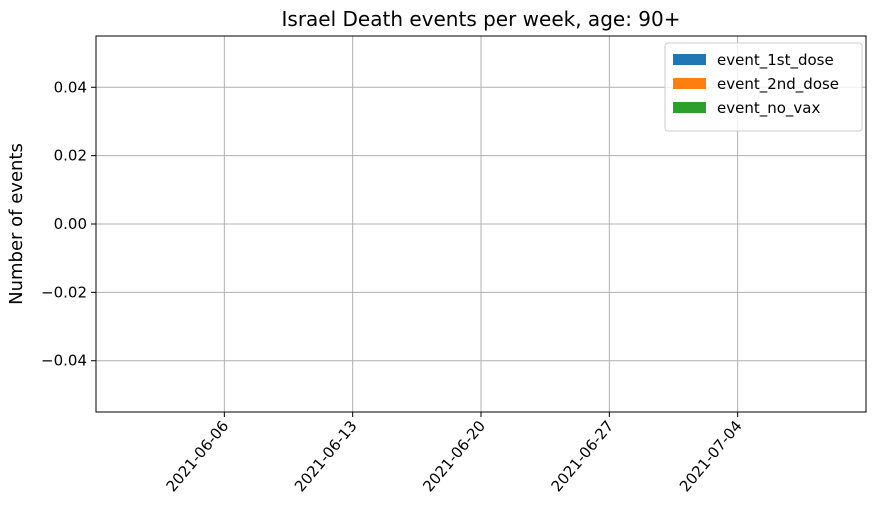 The height and width of the screenshot is (517, 880). I want to click on x-tick-label: 2021-07-04, so click(711, 456).